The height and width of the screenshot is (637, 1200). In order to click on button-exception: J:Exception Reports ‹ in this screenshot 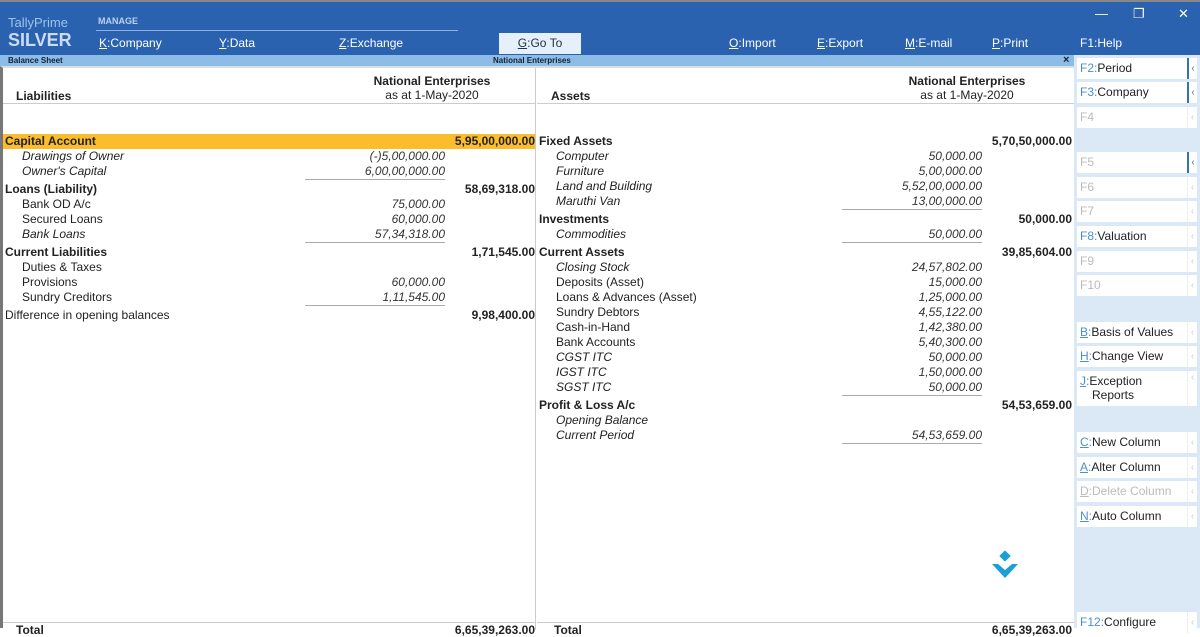, I will do `click(1137, 388)`.